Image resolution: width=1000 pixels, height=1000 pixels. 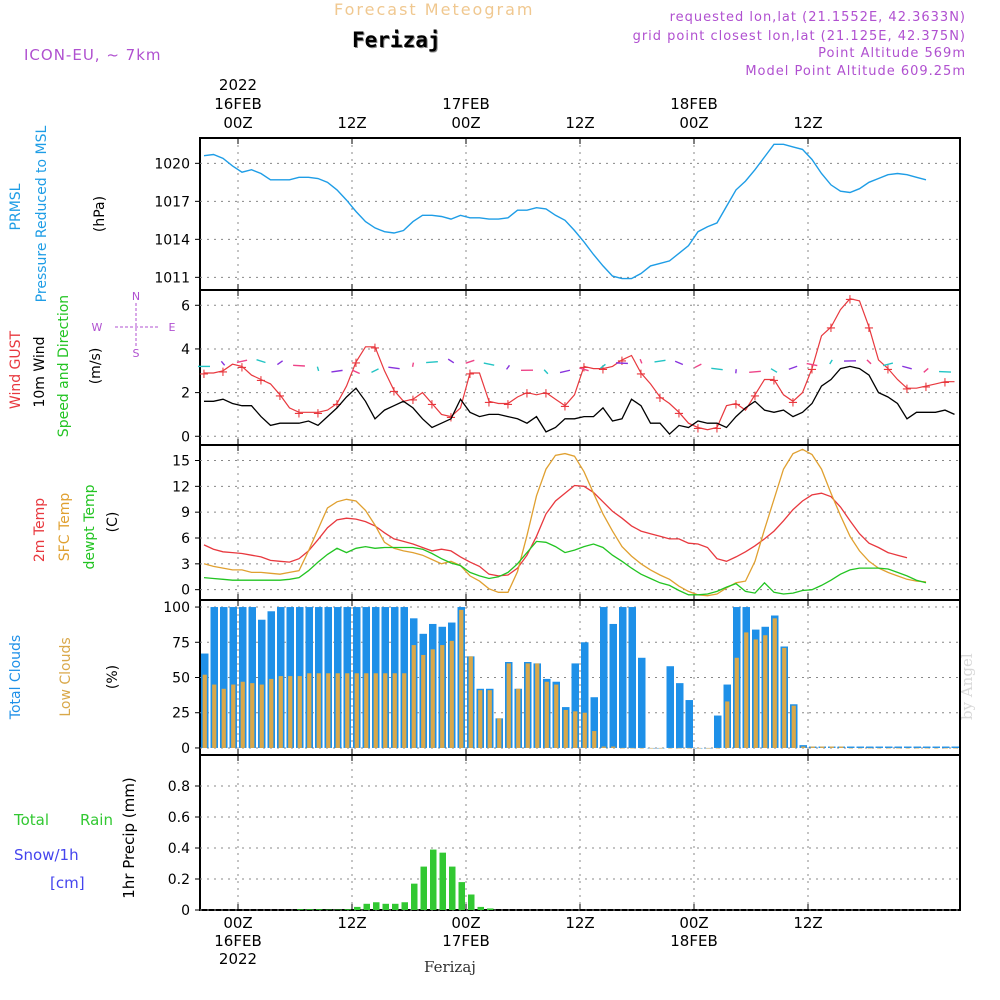 What do you see at coordinates (181, 462) in the screenshot?
I see `temperature-y-tick-label: 15` at bounding box center [181, 462].